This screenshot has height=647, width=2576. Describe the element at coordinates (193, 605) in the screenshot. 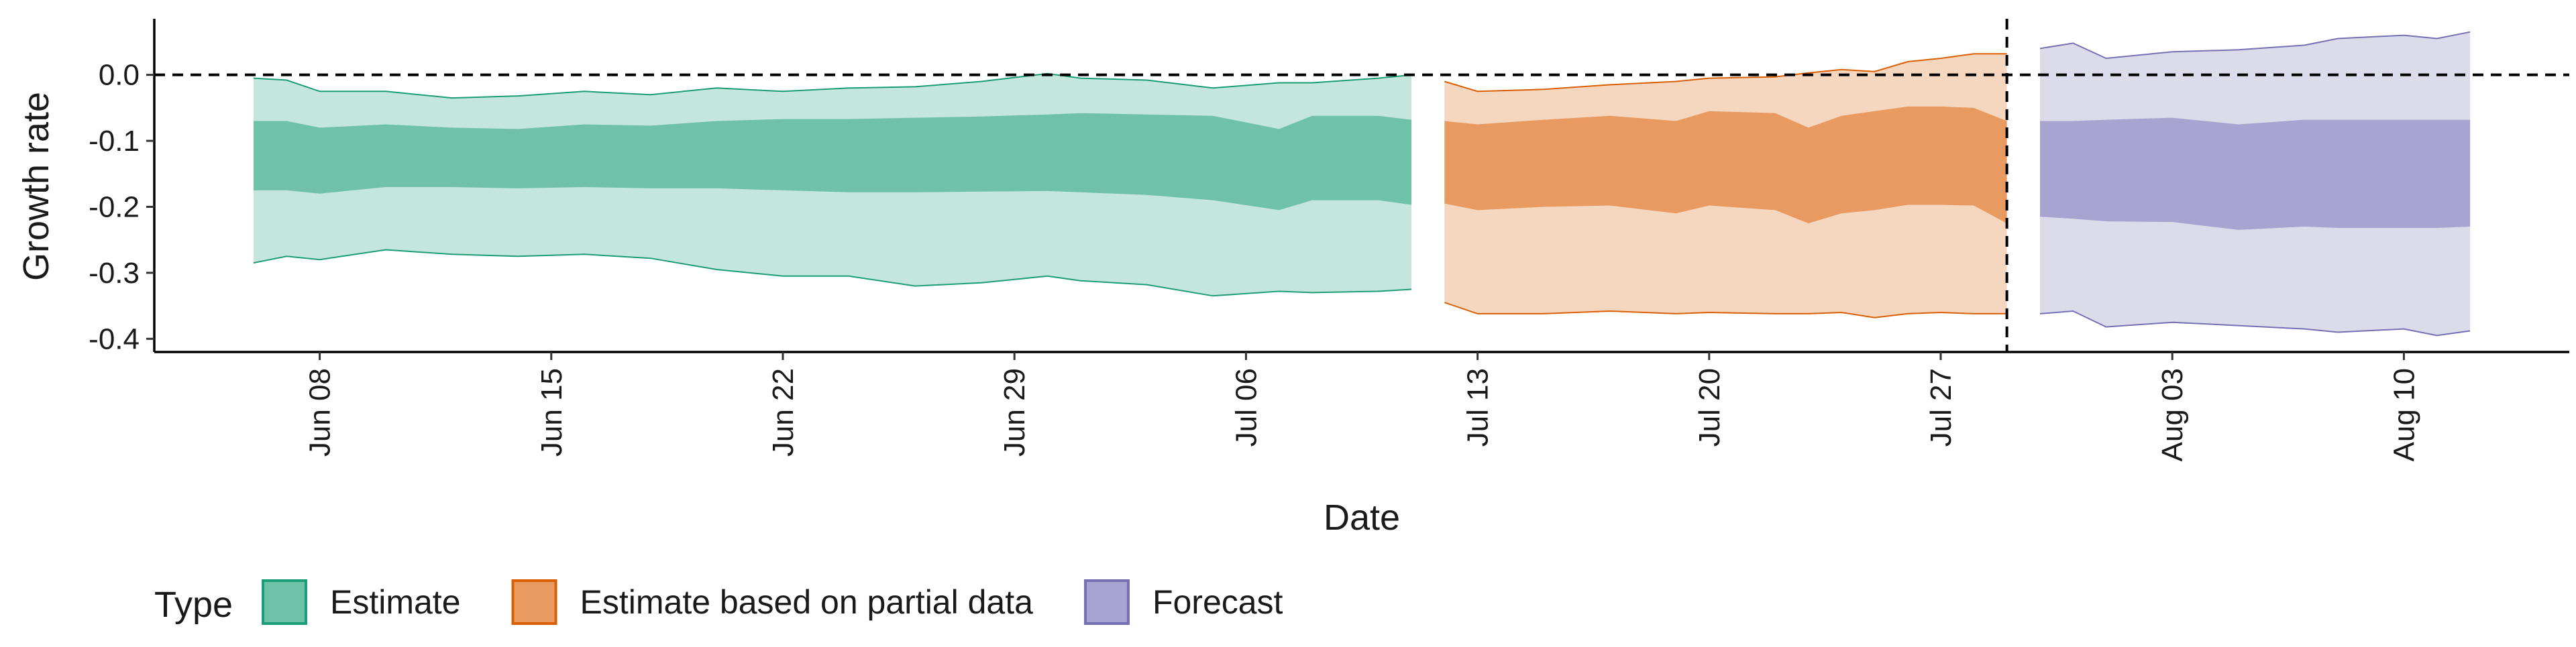

I see `legend-title: Type` at that location.